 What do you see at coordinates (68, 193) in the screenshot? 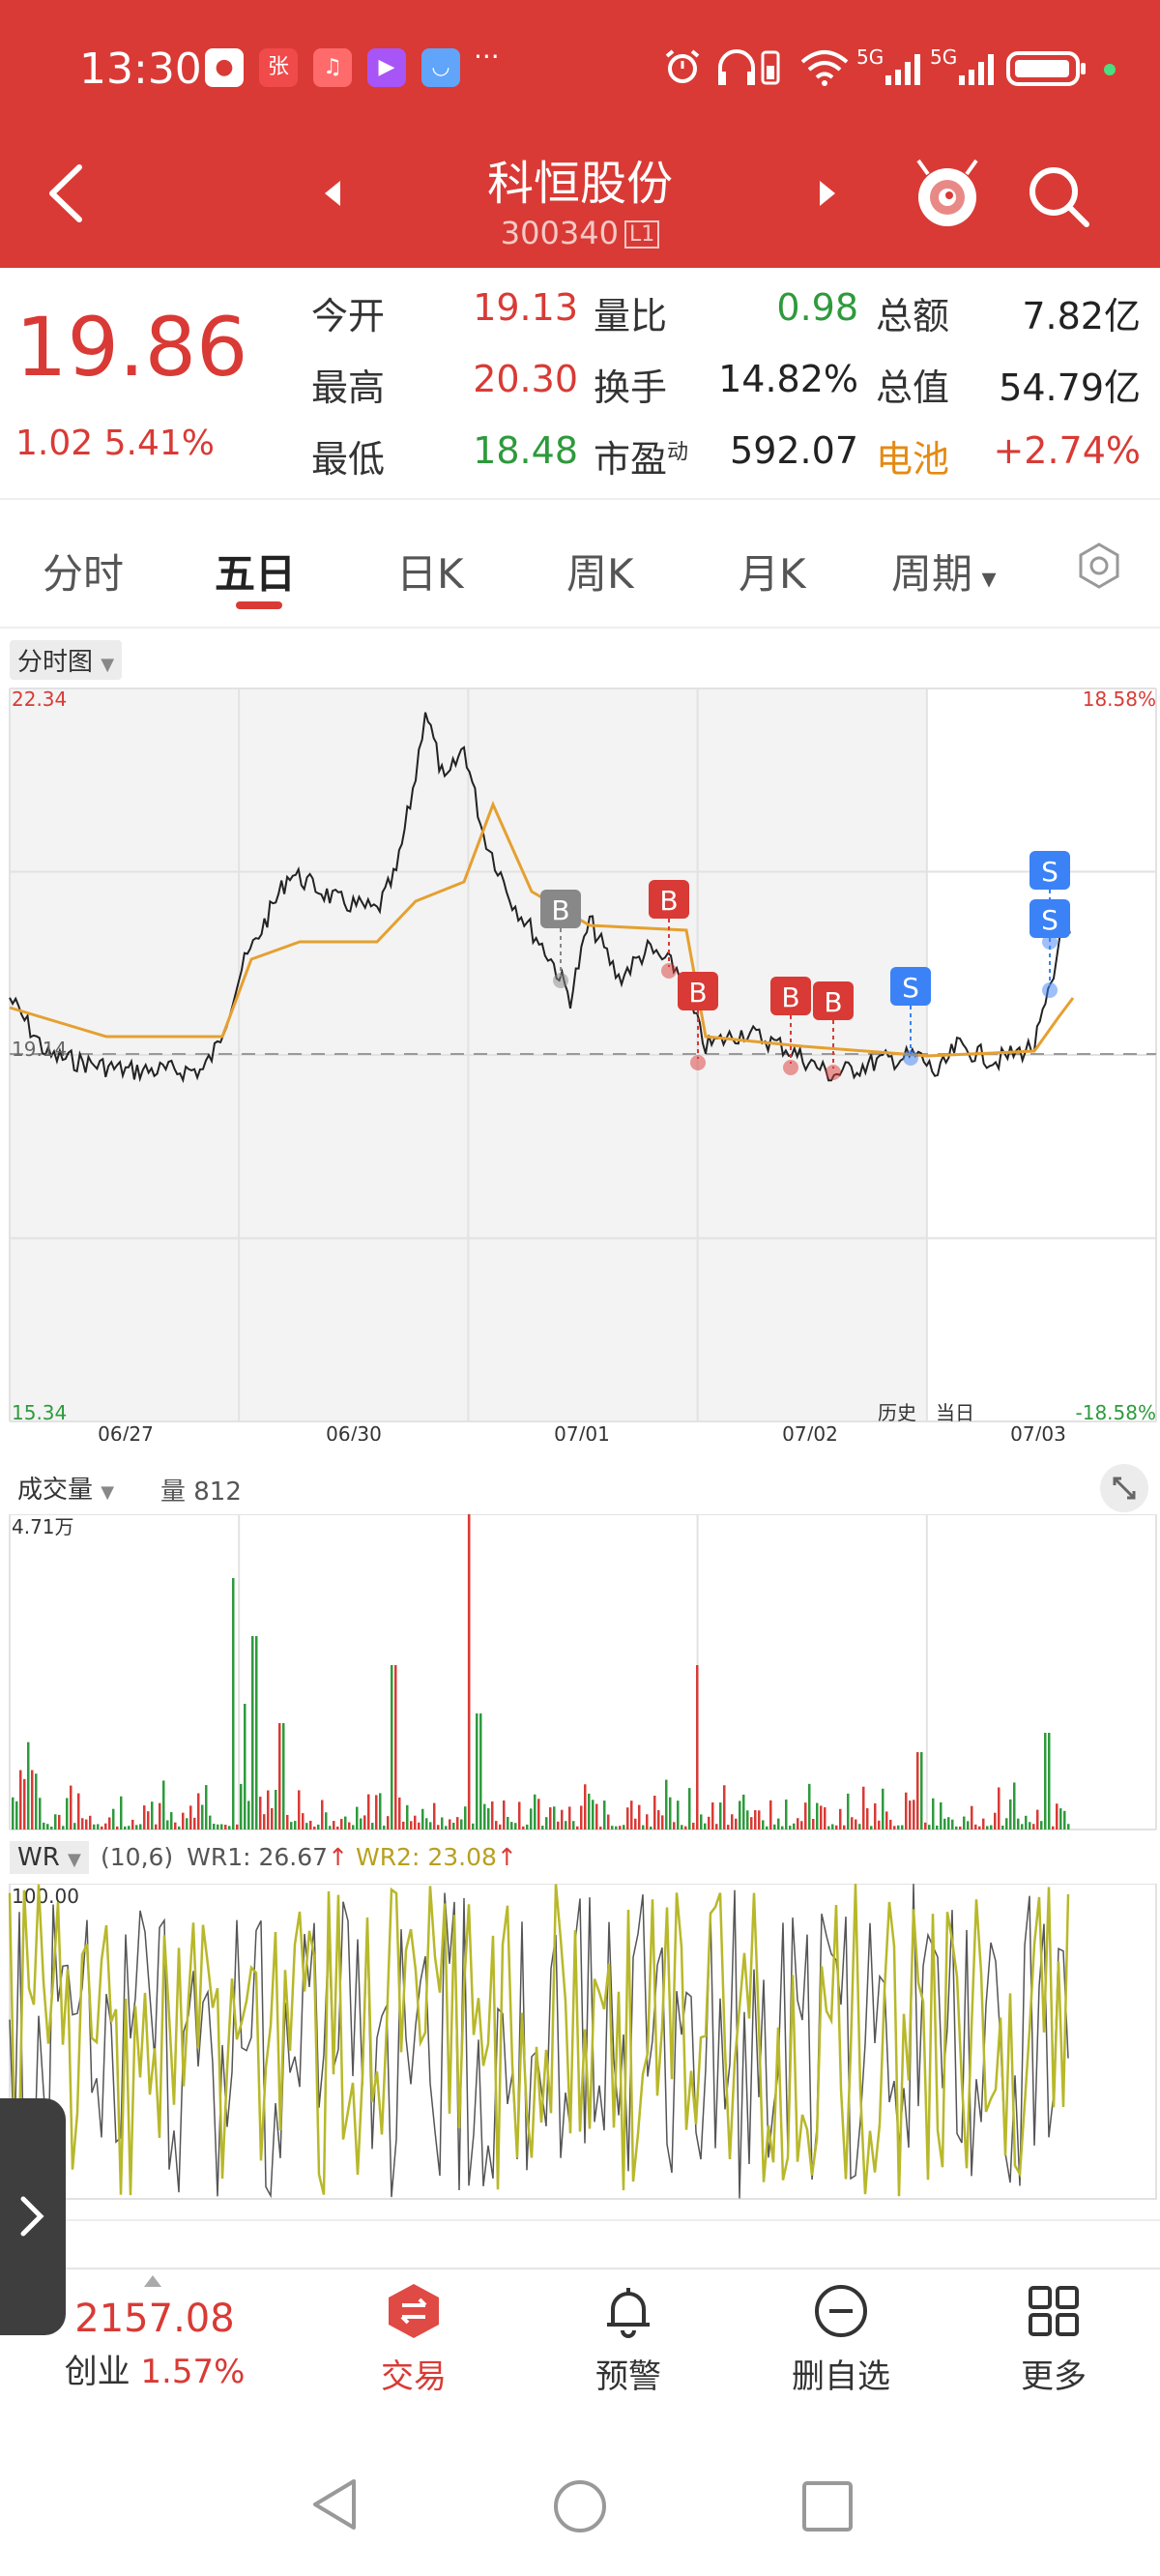
I see `back-icon` at bounding box center [68, 193].